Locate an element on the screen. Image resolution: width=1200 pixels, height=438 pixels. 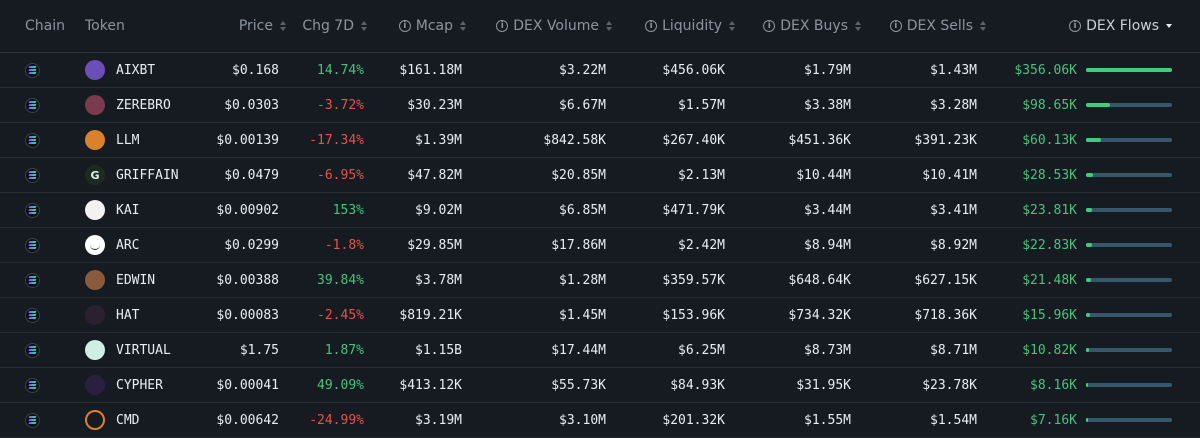
token-cell: EDWIN is located at coordinates (120, 280).